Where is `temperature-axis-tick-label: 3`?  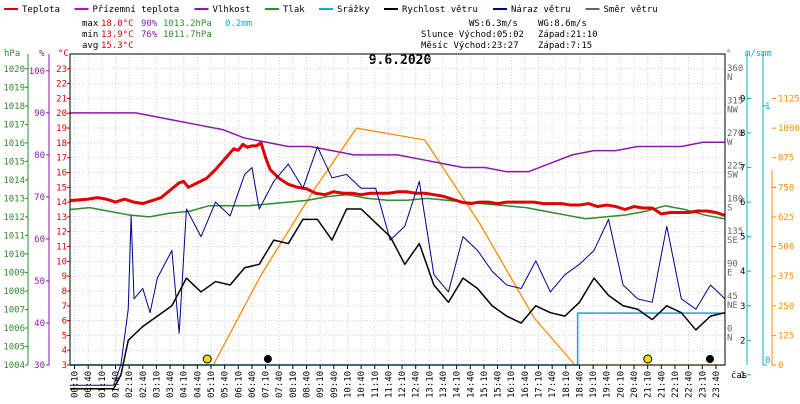
temperature-axis-tick-label: 3 is located at coordinates (64, 366).